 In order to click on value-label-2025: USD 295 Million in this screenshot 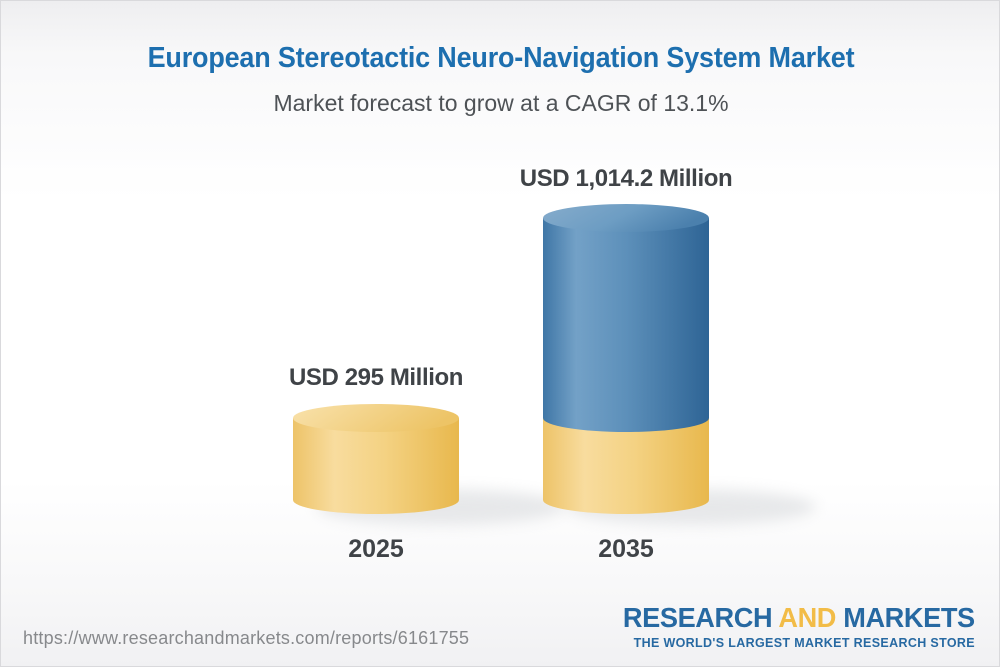, I will do `click(376, 377)`.